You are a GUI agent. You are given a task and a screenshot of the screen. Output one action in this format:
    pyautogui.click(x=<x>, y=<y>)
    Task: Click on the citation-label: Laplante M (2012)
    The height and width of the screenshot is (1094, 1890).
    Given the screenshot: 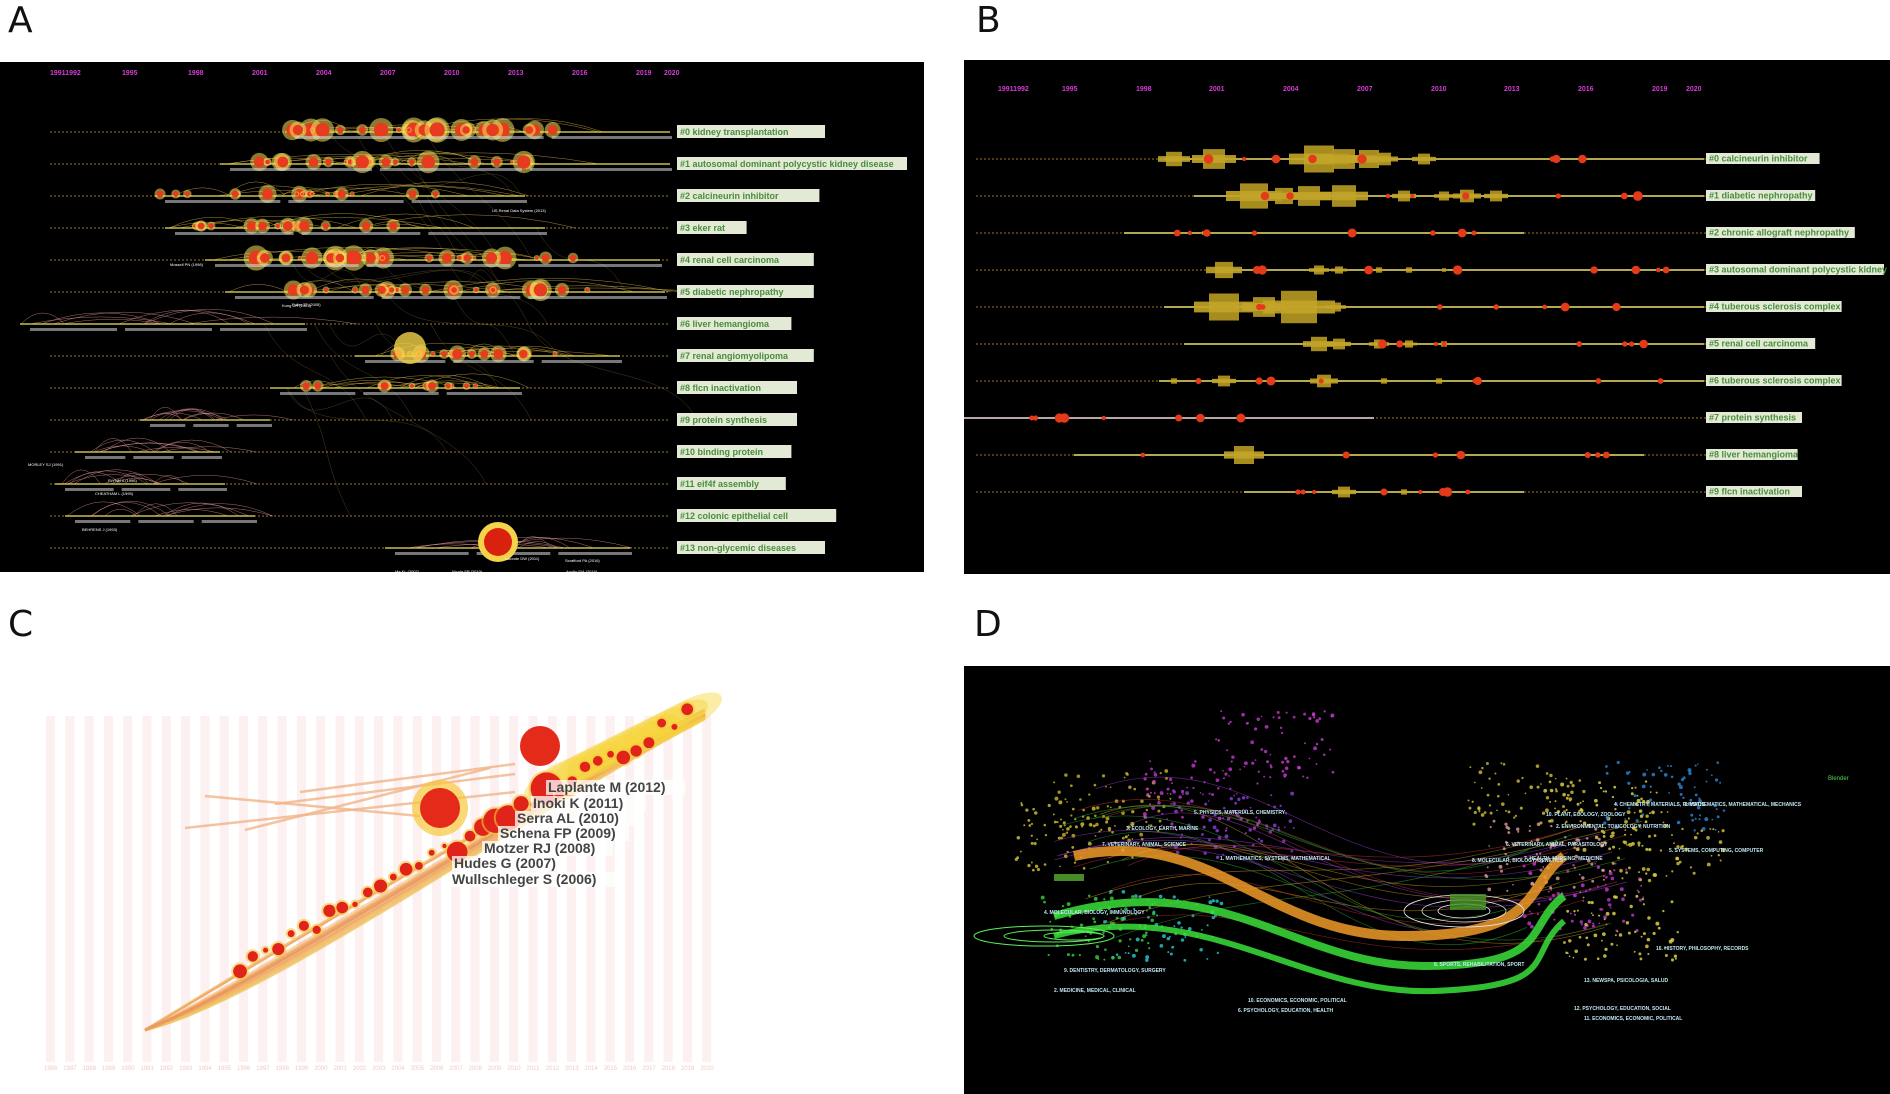 What is the action you would take?
    pyautogui.click(x=606, y=787)
    